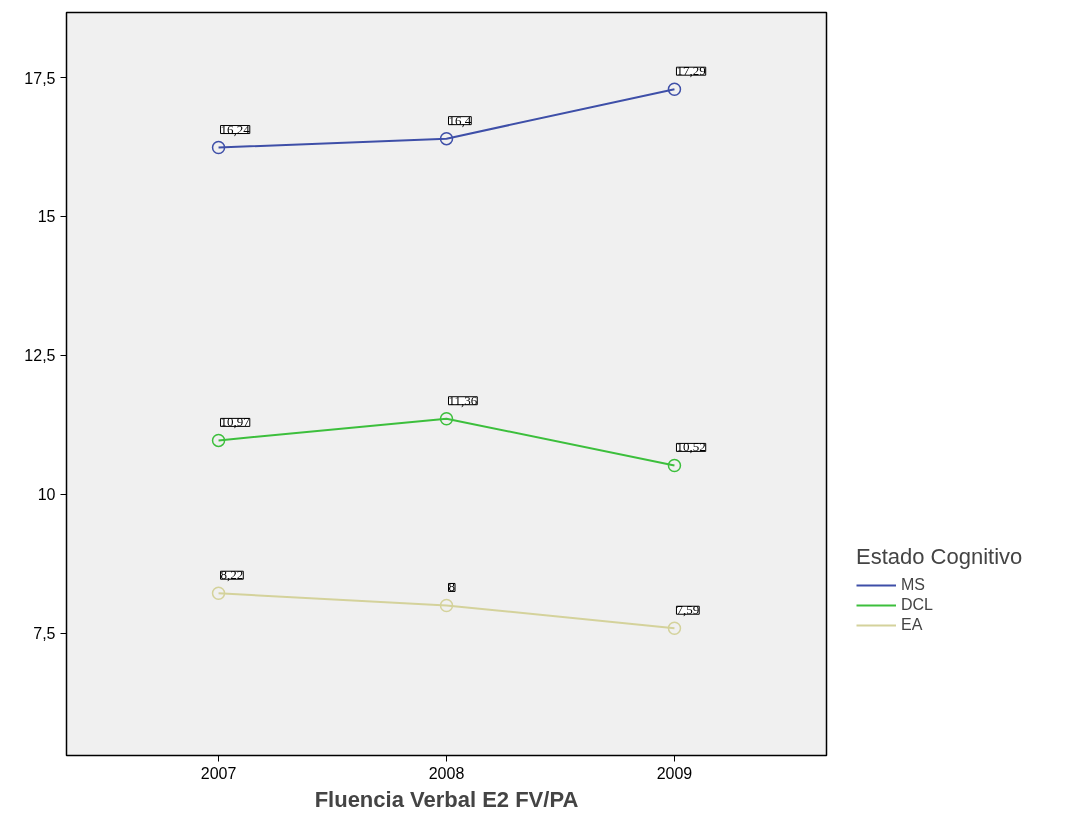 The width and height of the screenshot is (1066, 825). Describe the element at coordinates (40, 78) in the screenshot. I see `y-tick-label: 17,5` at that location.